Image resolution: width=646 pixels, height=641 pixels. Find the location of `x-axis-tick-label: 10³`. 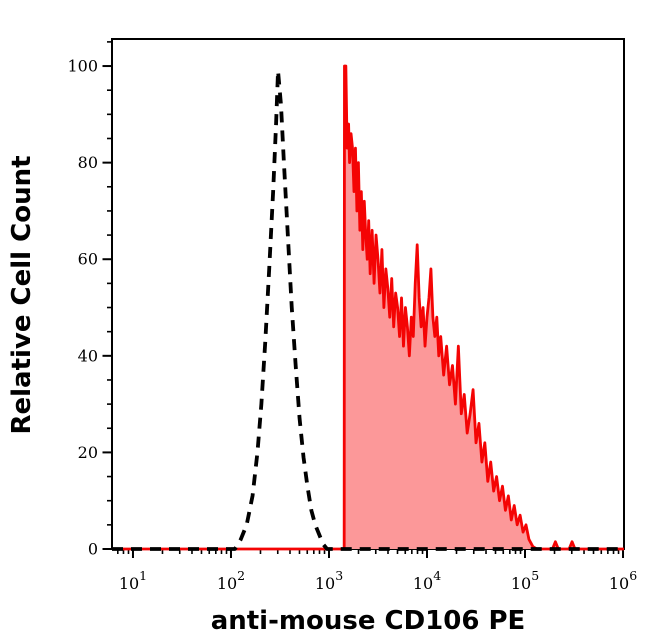

x-axis-tick-label: 10³ is located at coordinates (329, 580).